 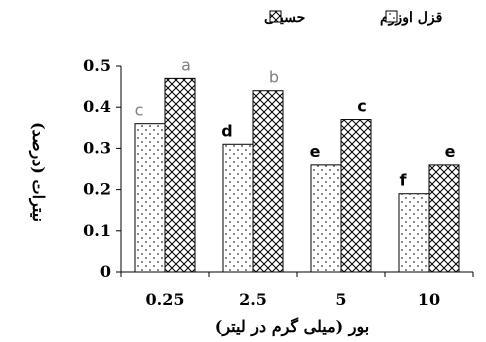 I want to click on y-tick-label-0.2: 0.2, so click(x=97, y=189).